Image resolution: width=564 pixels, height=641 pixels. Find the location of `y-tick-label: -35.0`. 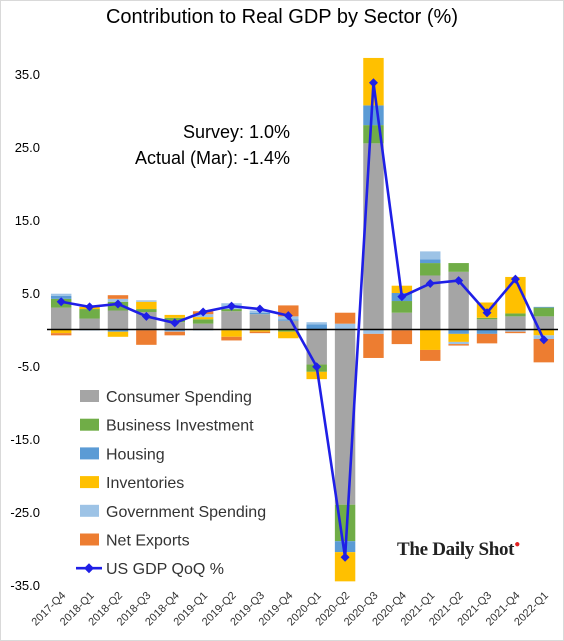

y-tick-label: -35.0 is located at coordinates (25, 585).